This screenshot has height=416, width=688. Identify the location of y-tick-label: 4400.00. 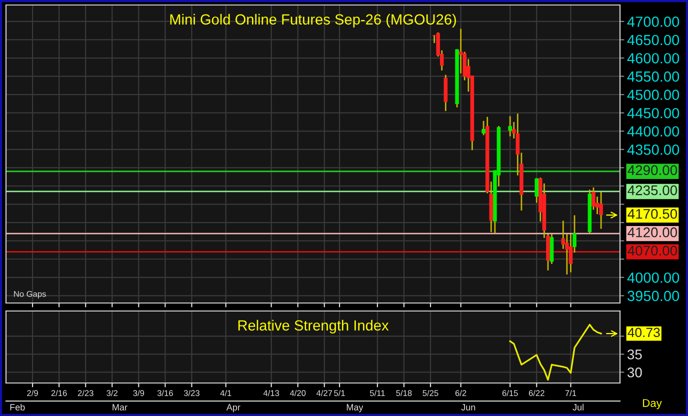
(653, 131).